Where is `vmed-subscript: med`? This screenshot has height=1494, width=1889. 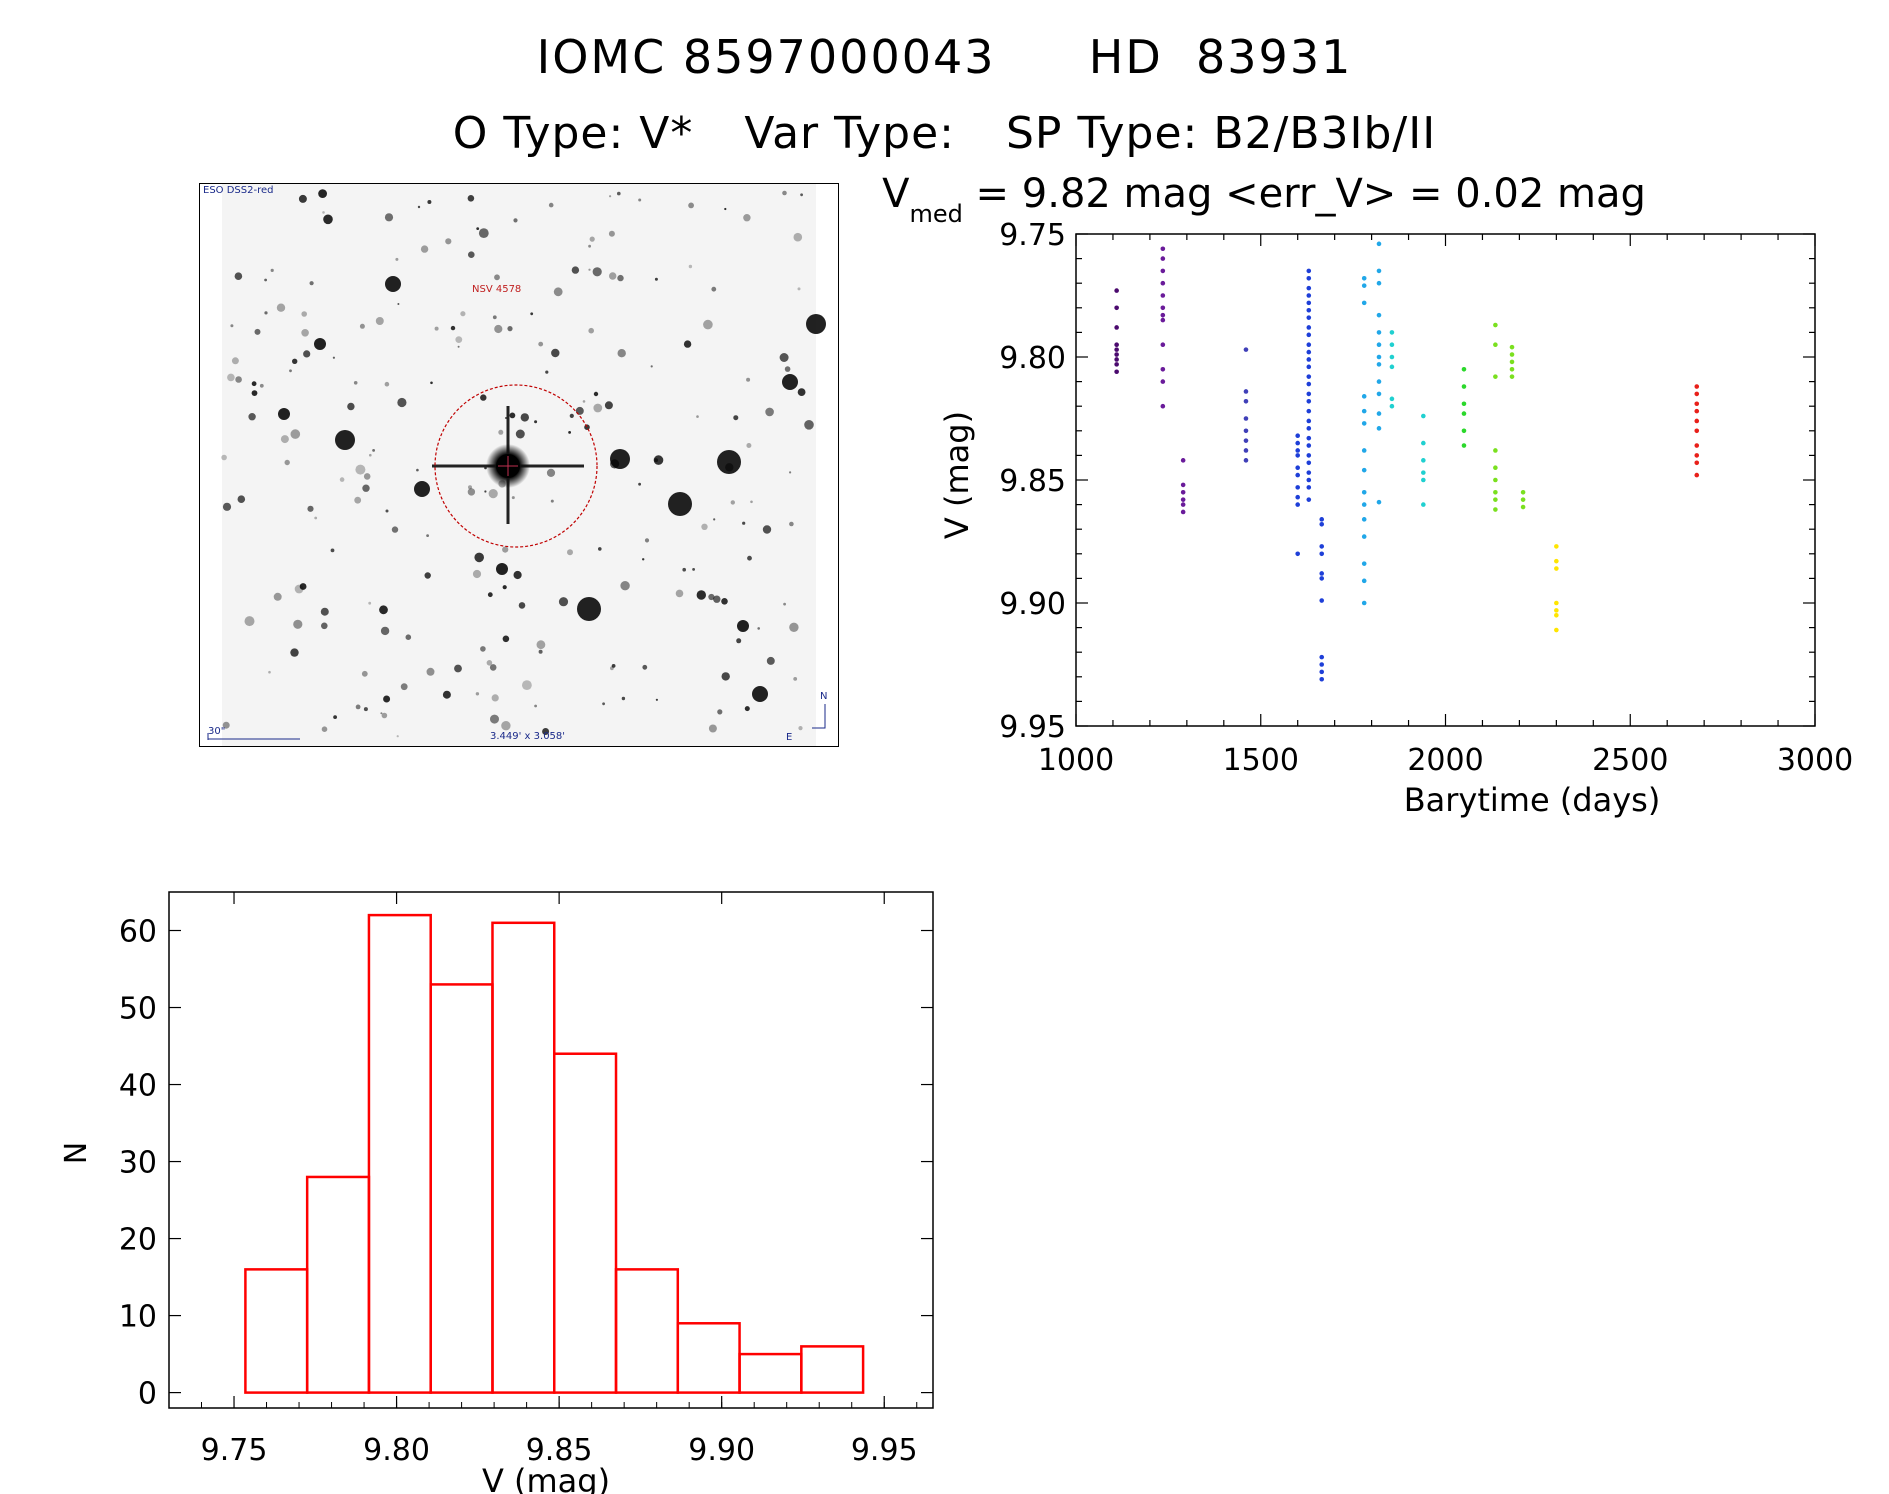 vmed-subscript: med is located at coordinates (935, 214).